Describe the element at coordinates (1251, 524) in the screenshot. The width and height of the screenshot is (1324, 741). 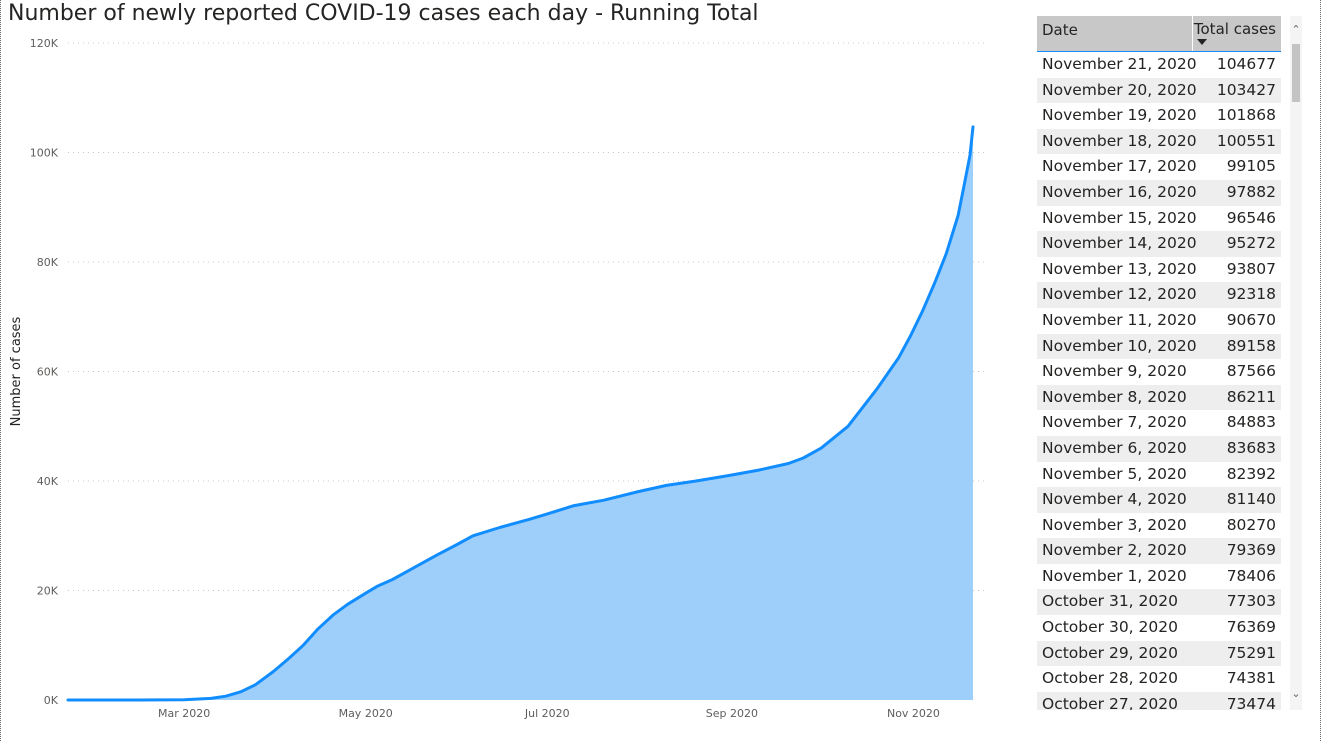
I see `cell-total-cases: 80270` at that location.